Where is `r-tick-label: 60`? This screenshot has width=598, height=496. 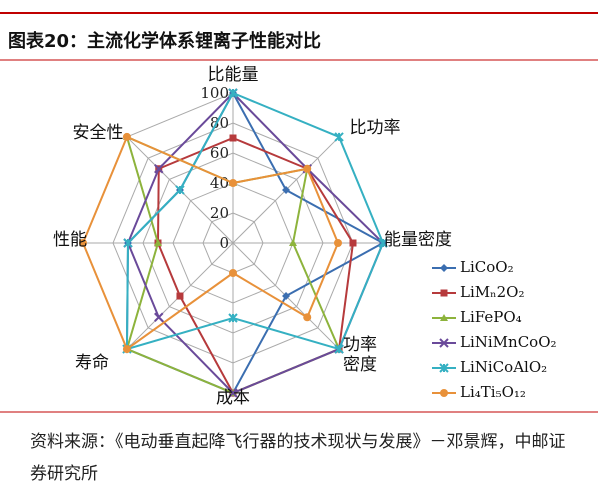 r-tick-label: 60 is located at coordinates (219, 153).